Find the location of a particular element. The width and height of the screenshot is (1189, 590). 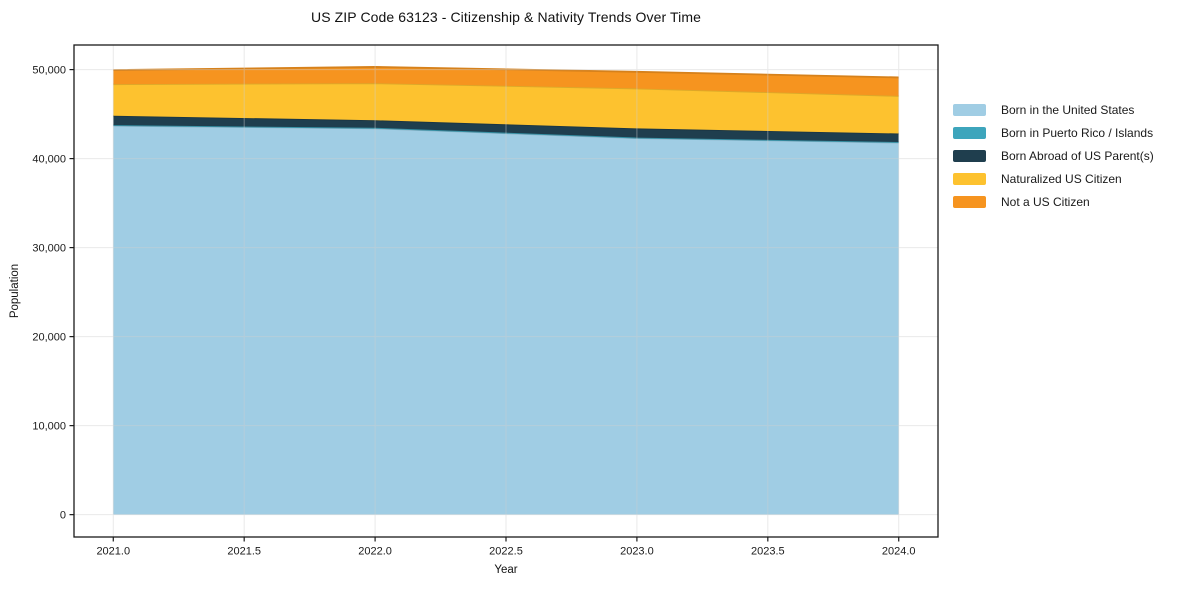

legend-label: Not a US Citizen is located at coordinates (1045, 202).